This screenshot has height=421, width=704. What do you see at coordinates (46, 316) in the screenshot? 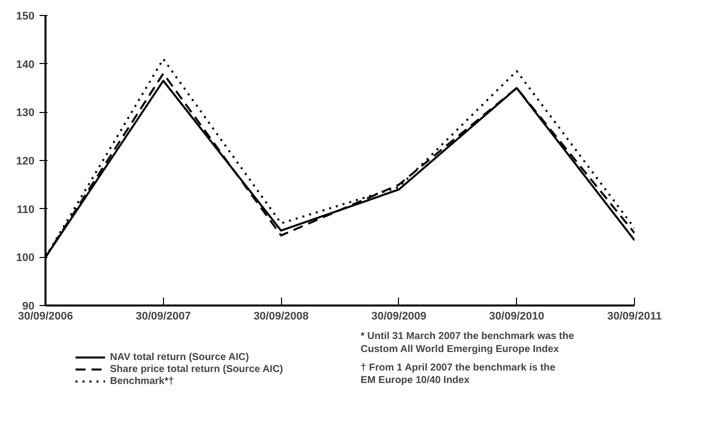
I see `x-tick-label: 30/09/2006` at bounding box center [46, 316].